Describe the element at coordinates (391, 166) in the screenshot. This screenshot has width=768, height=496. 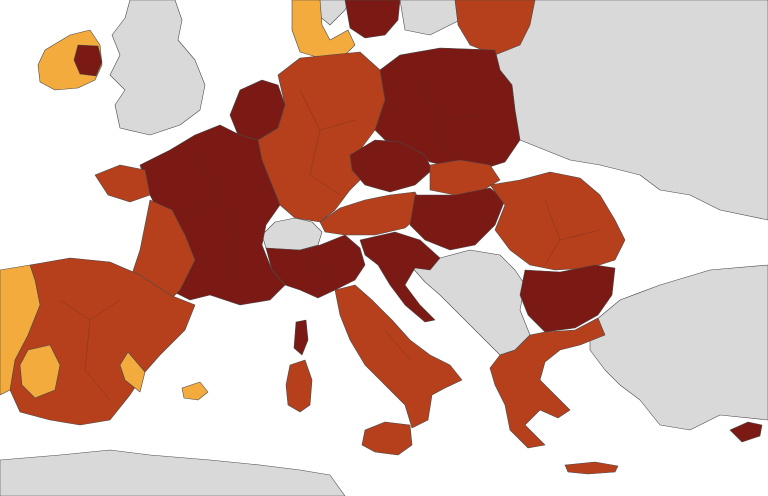
I see `region-czechia` at that location.